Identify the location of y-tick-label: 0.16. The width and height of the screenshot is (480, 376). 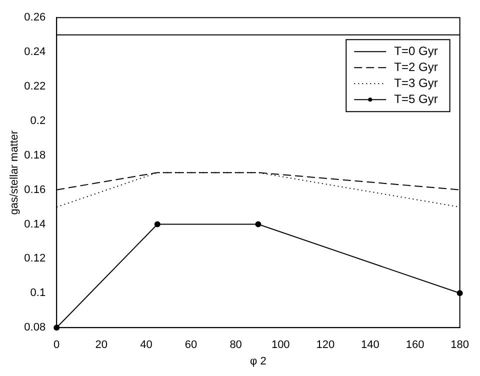
(35, 190).